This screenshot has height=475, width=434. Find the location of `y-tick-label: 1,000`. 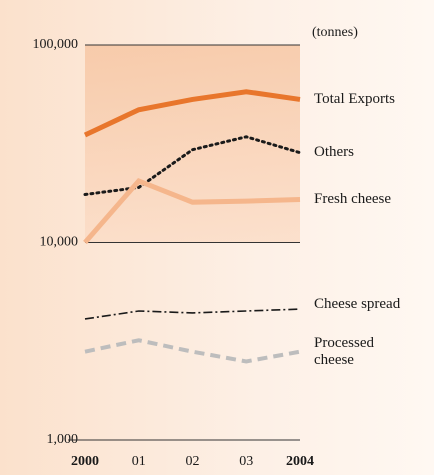

y-tick-label: 1,000 is located at coordinates (63, 439).